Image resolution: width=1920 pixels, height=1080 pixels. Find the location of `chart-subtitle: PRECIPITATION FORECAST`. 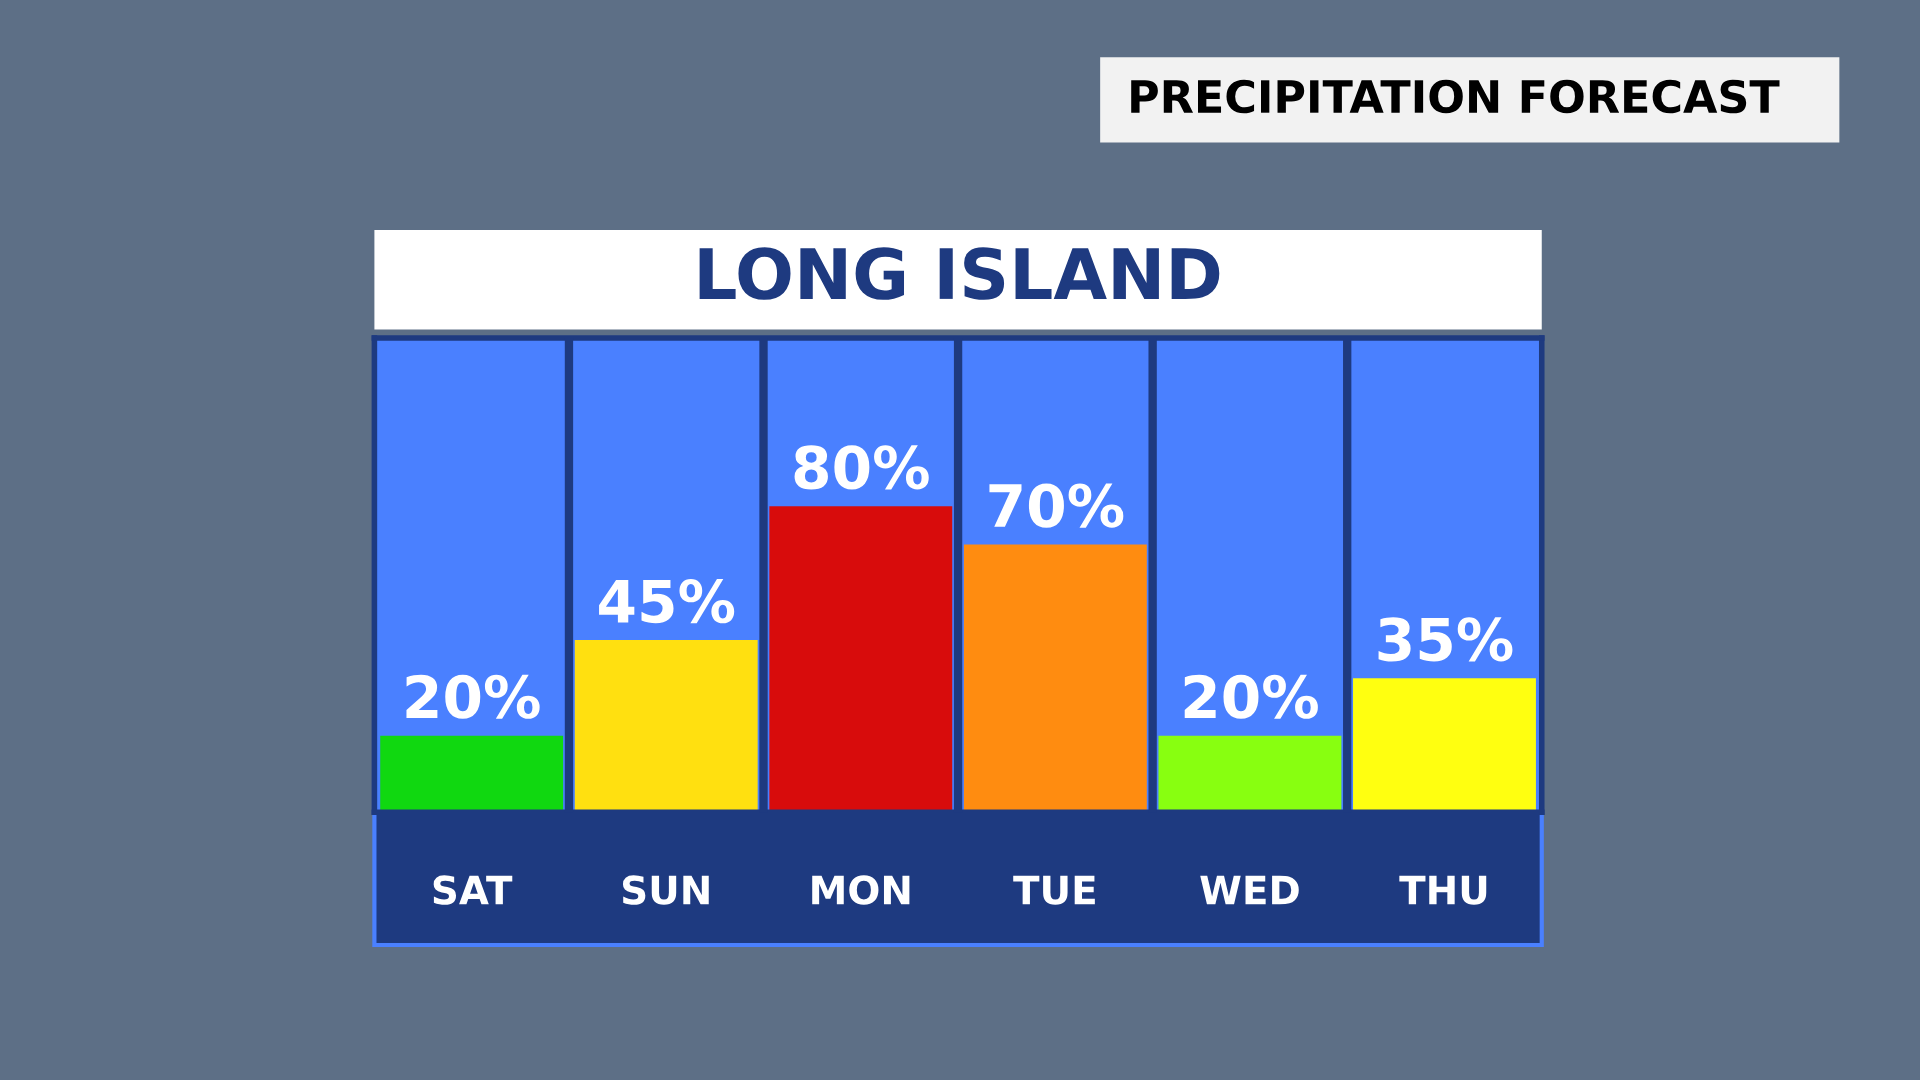

chart-subtitle: PRECIPITATION FORECAST is located at coordinates (1455, 96).